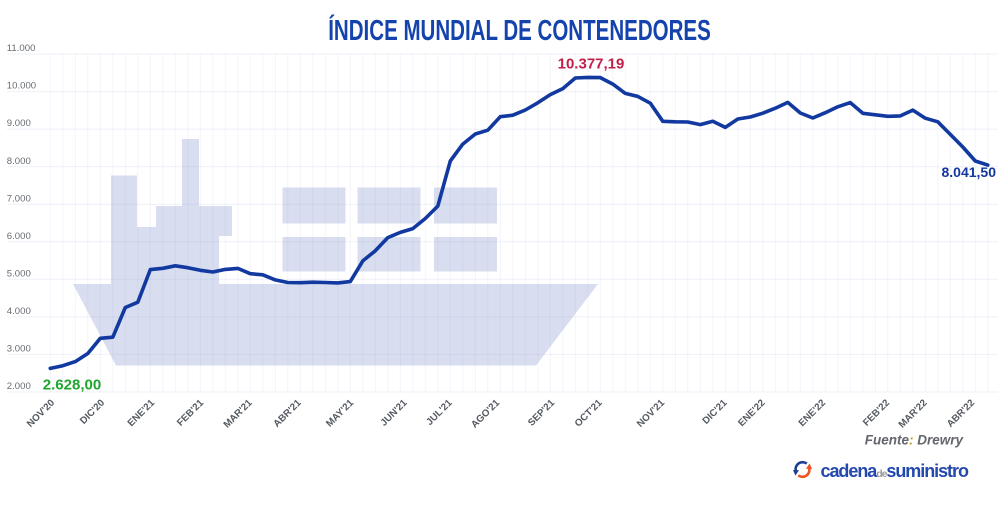 This screenshot has width=1000, height=505. What do you see at coordinates (19, 386) in the screenshot?
I see `svg-text: 2.000` at bounding box center [19, 386].